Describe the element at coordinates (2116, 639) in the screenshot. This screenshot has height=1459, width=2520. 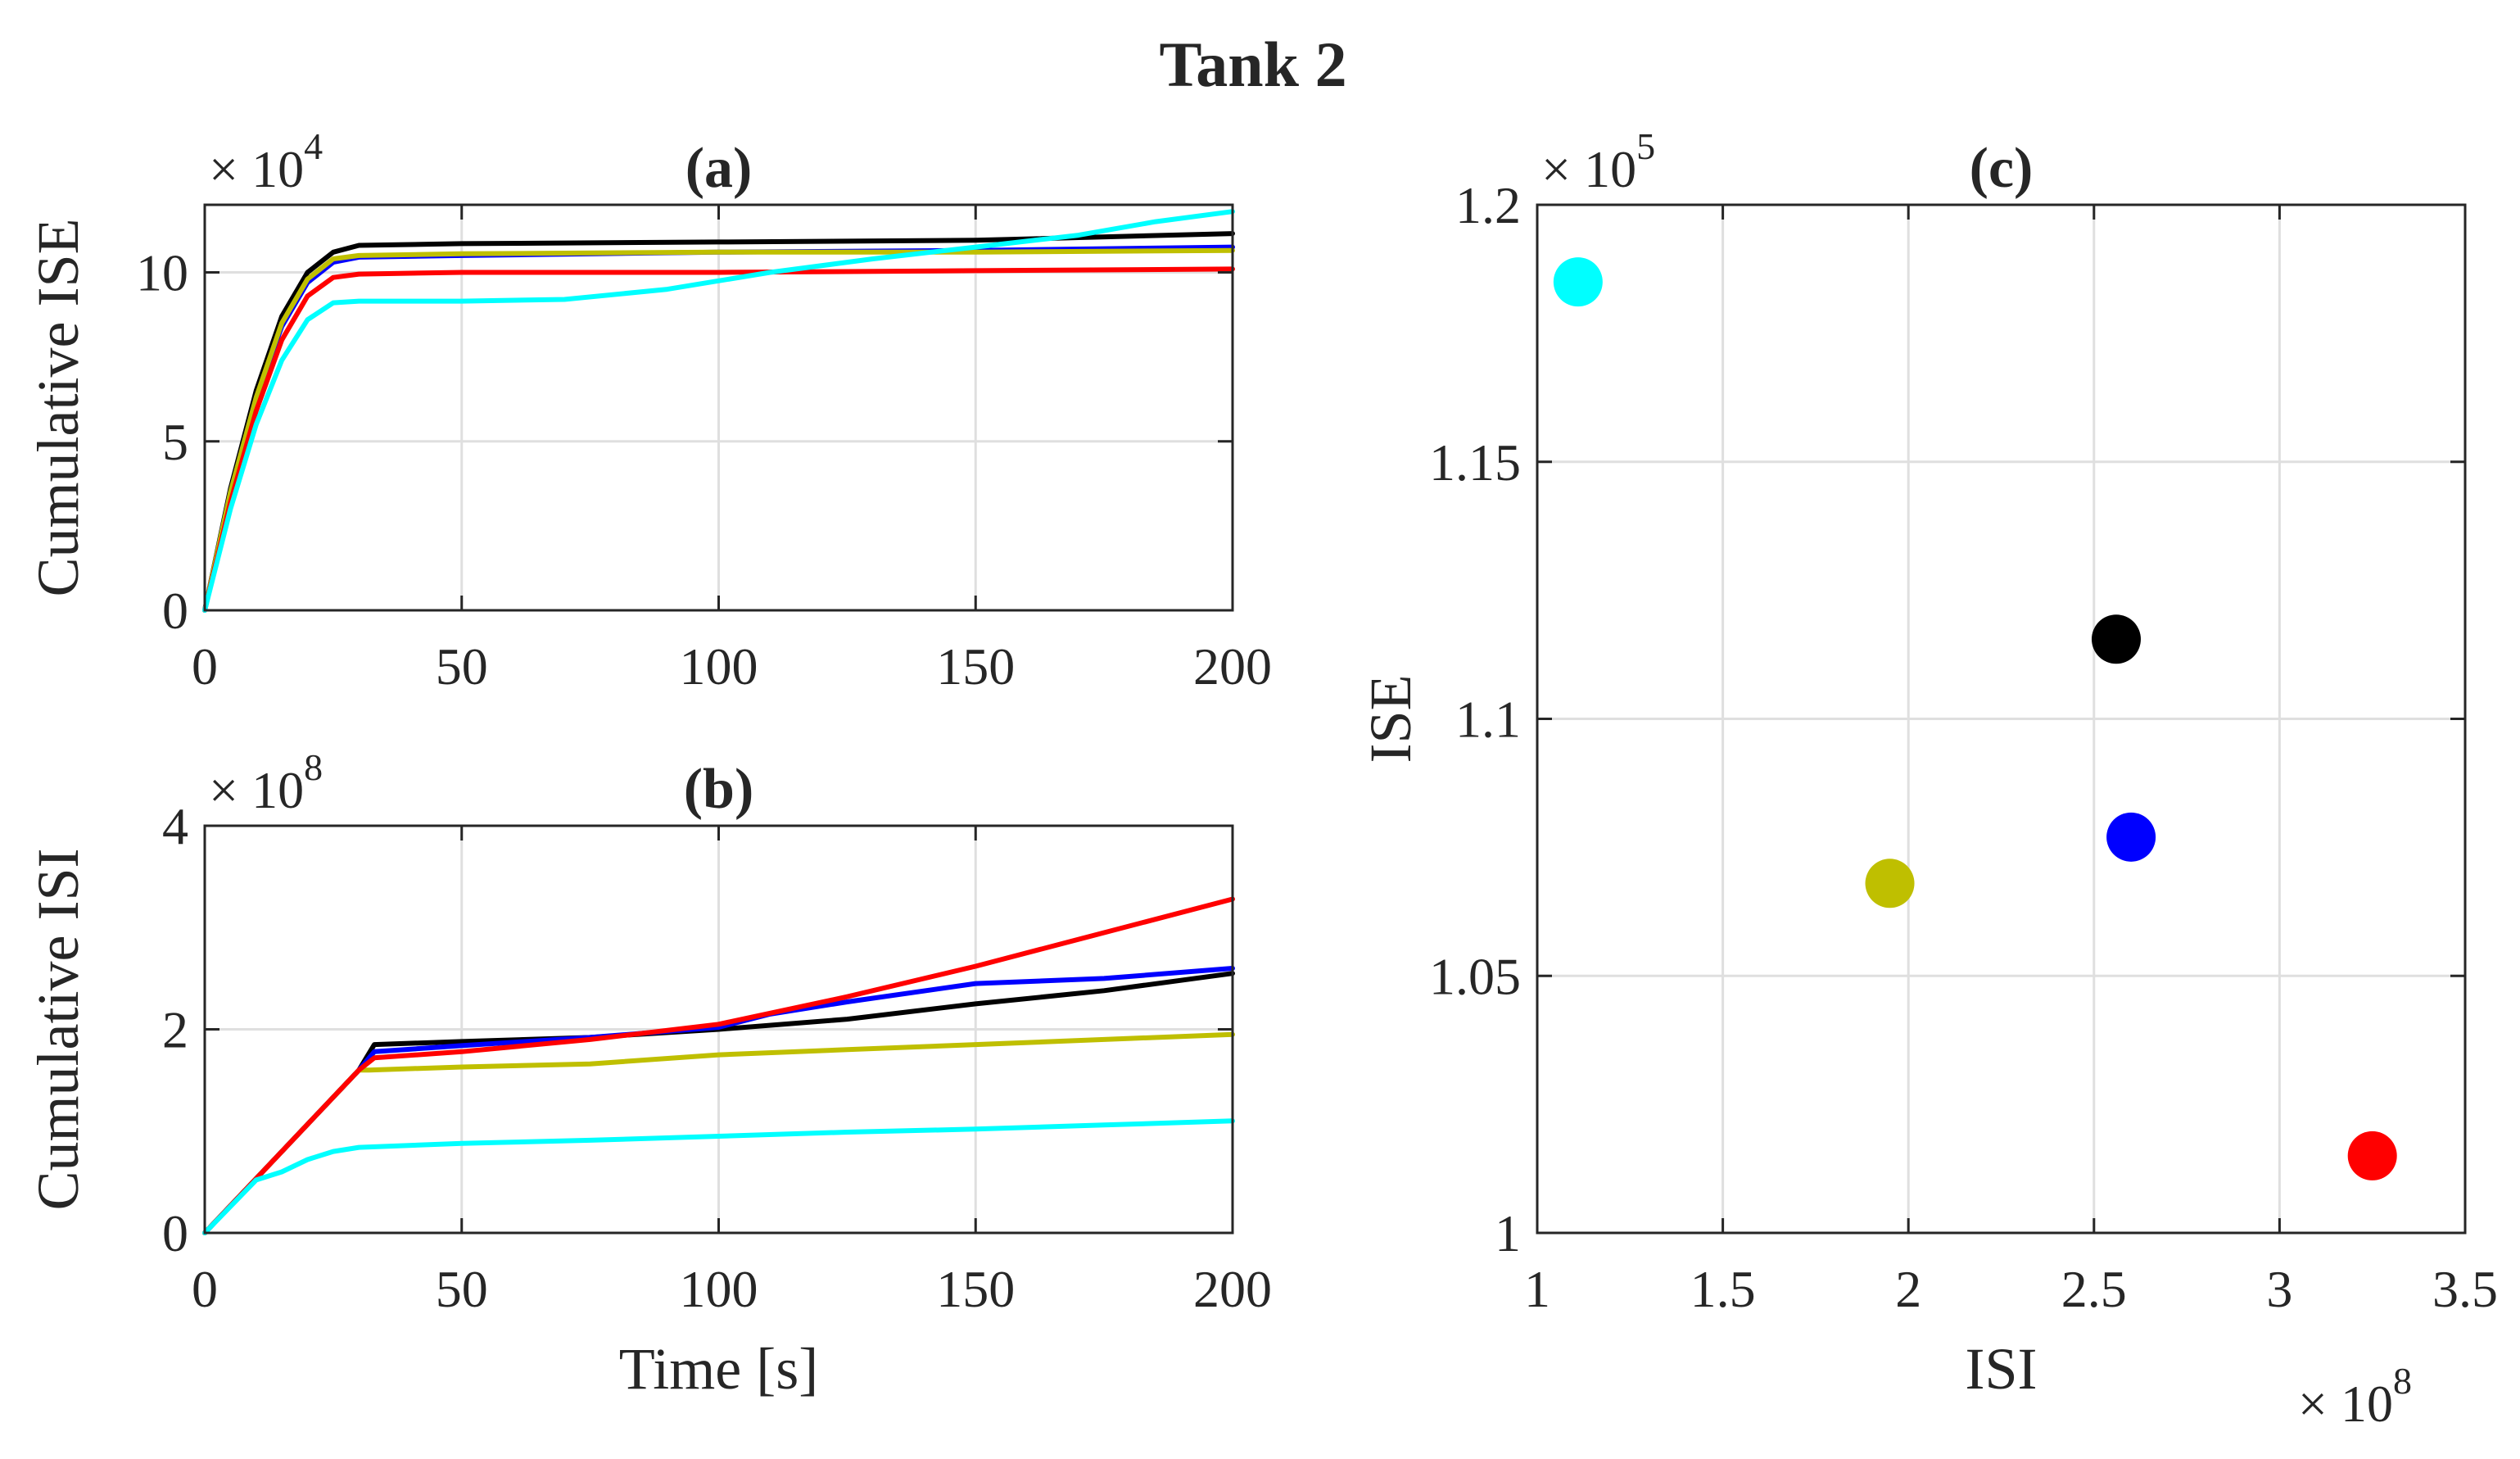
I see `scatter-point-black` at that location.